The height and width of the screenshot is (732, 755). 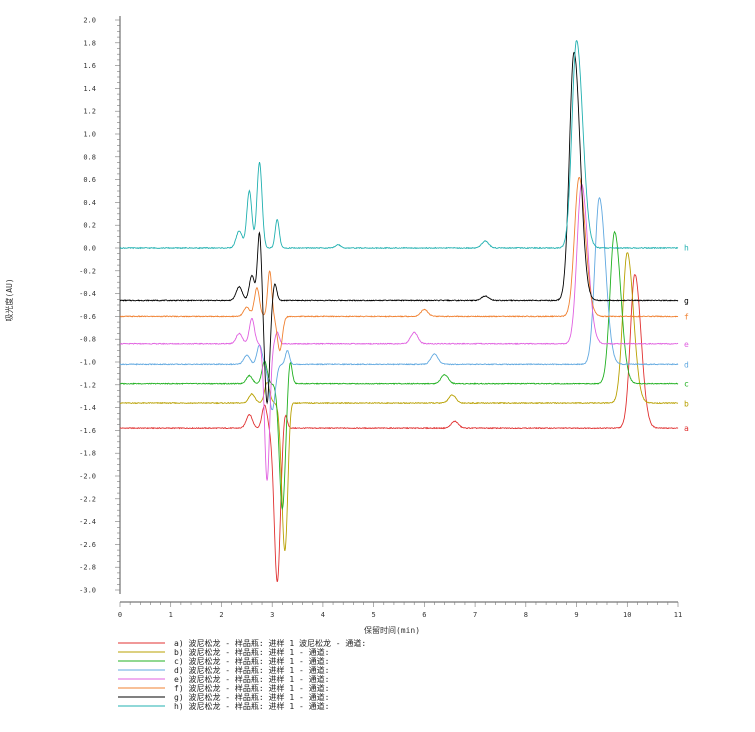 What do you see at coordinates (89, 226) in the screenshot?
I see `y-tick-label: 0.2` at bounding box center [89, 226].